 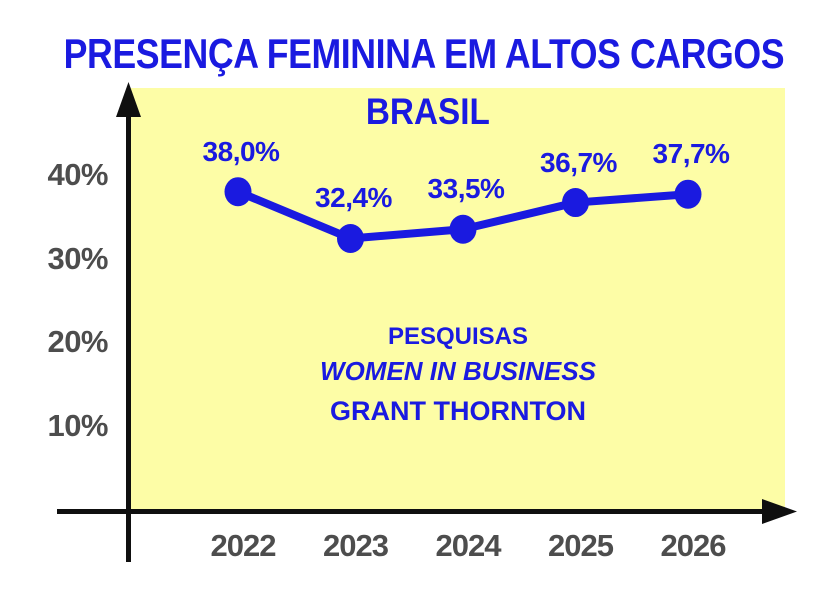 I want to click on data-point-2024, so click(x=463, y=229).